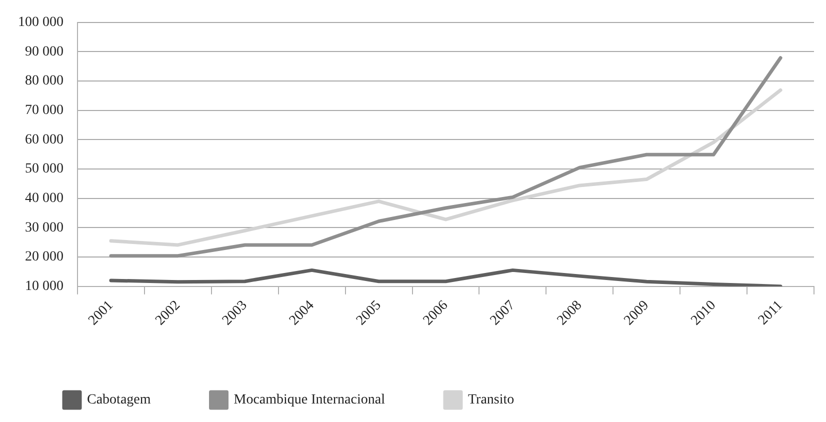  Describe the element at coordinates (44, 52) in the screenshot. I see `y-tick-label: 90 000` at that location.